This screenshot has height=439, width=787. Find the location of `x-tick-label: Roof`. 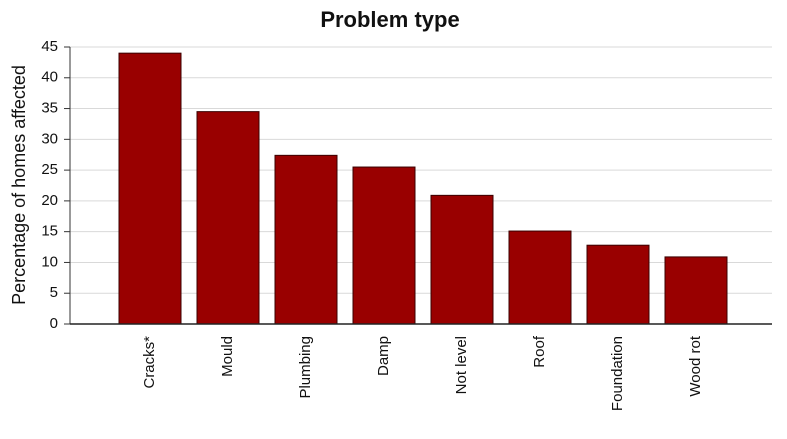

x-tick-label: Roof is located at coordinates (539, 351).